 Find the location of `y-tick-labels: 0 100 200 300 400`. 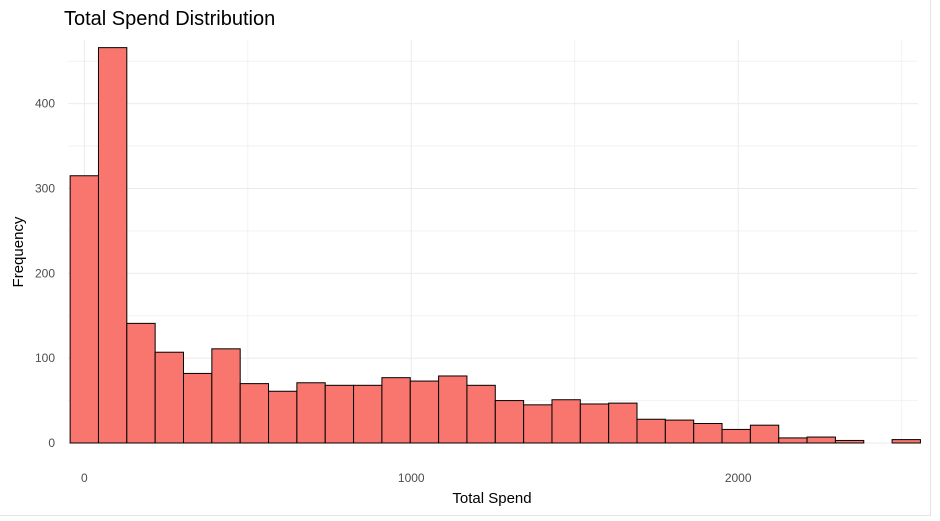

y-tick-labels: 0 100 200 300 400 is located at coordinates (45, 273).